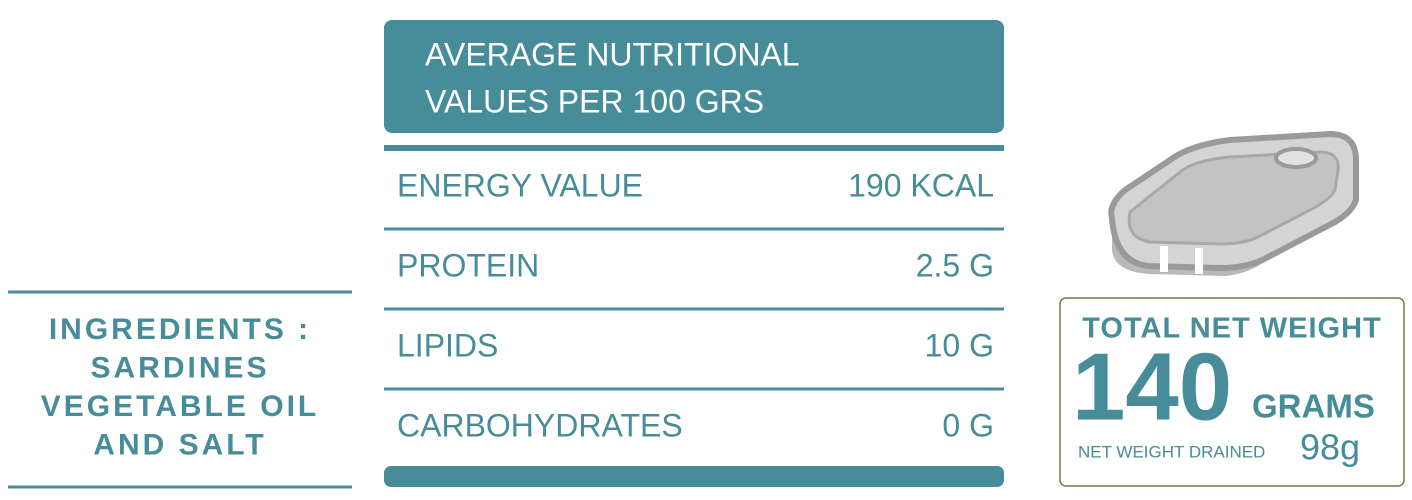  Describe the element at coordinates (694, 148) in the screenshot. I see `divider` at that location.